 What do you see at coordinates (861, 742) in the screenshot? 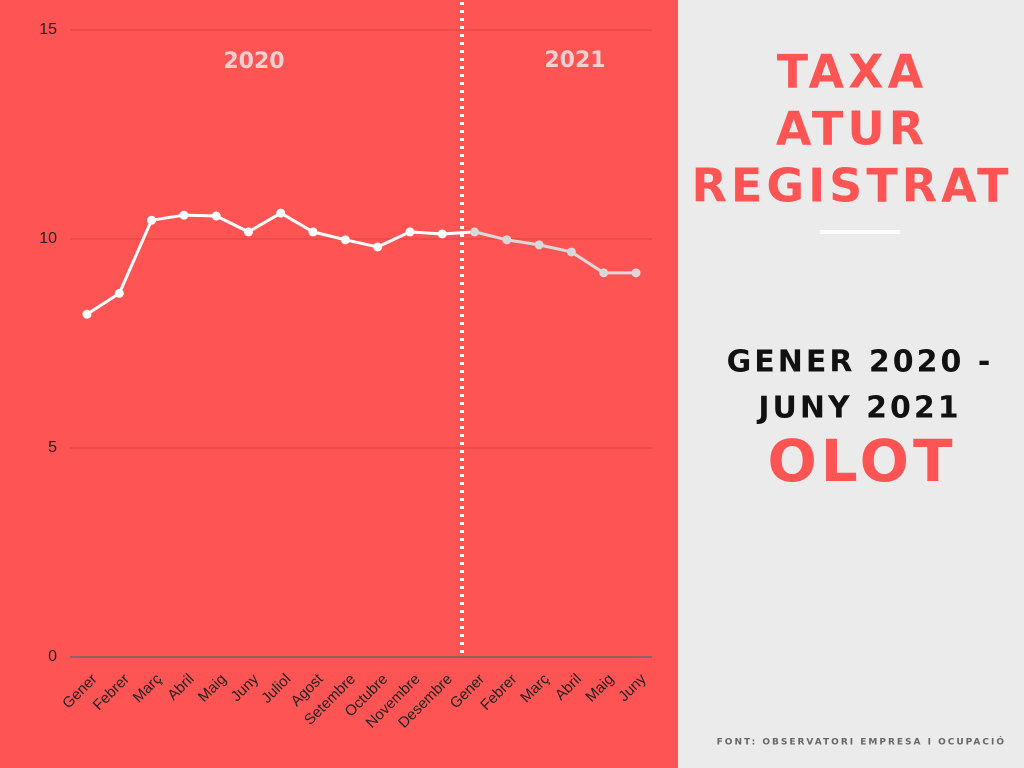
I see `source: FONT: OBSERVATORI EMPRESA I OCUPACIÓ` at bounding box center [861, 742].